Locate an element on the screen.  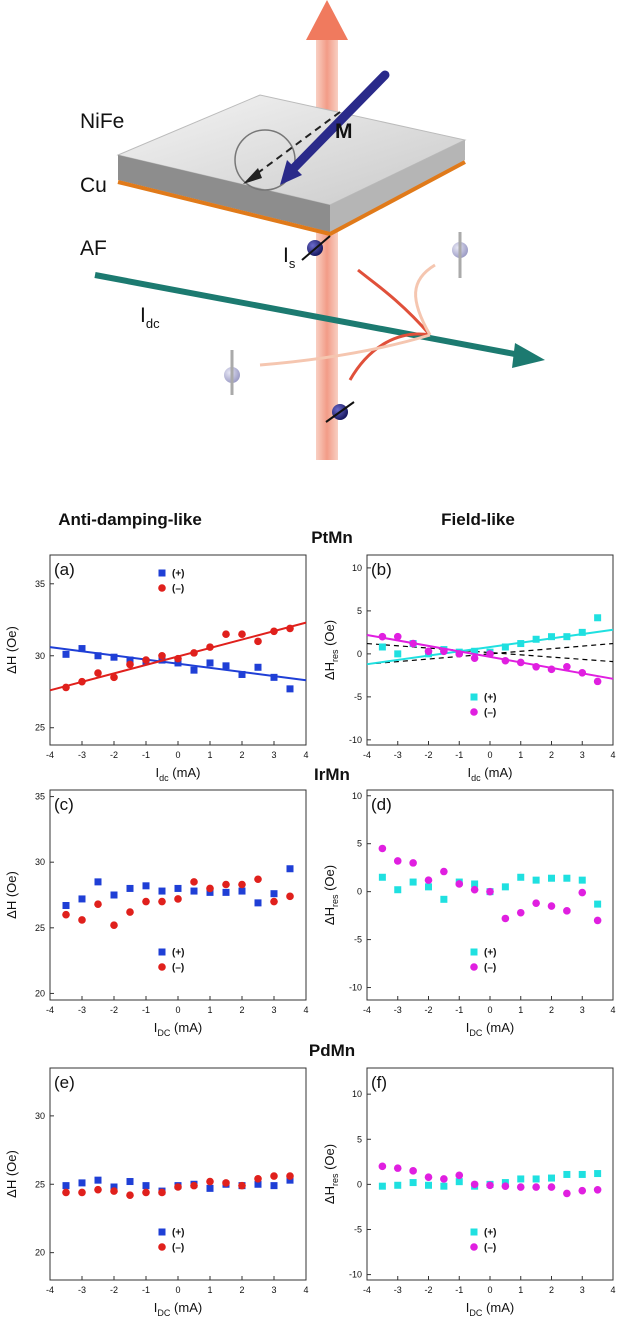
material-label: IrMn is located at coordinates (332, 774).